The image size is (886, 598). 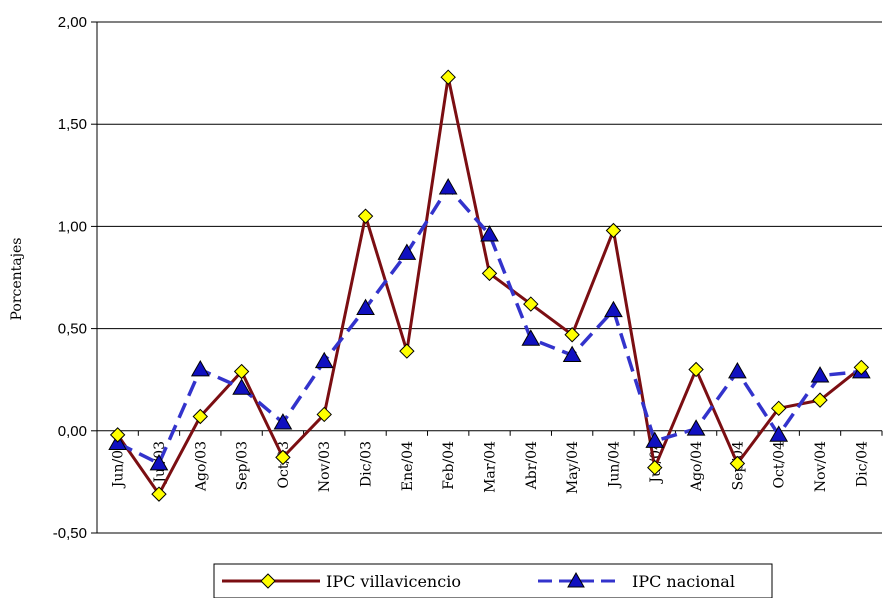 What do you see at coordinates (243, 465) in the screenshot?
I see `x-tick-label: Sep/03` at bounding box center [243, 465].